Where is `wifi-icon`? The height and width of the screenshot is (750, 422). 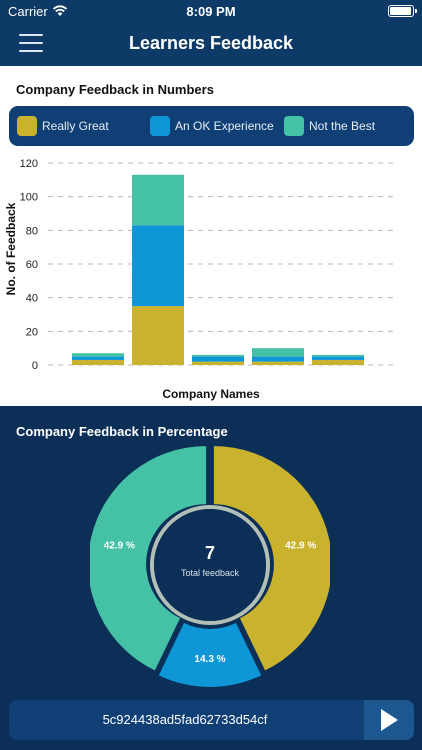
wifi-icon is located at coordinates (60, 10).